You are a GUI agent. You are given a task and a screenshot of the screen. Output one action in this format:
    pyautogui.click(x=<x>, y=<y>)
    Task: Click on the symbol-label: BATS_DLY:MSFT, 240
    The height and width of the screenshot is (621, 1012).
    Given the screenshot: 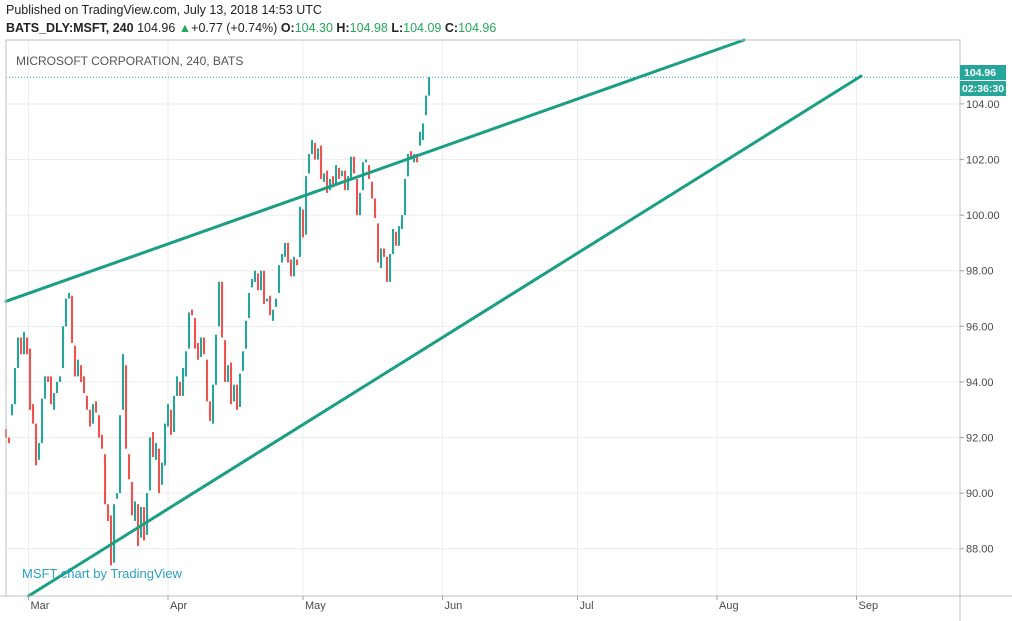 What is the action you would take?
    pyautogui.click(x=70, y=28)
    